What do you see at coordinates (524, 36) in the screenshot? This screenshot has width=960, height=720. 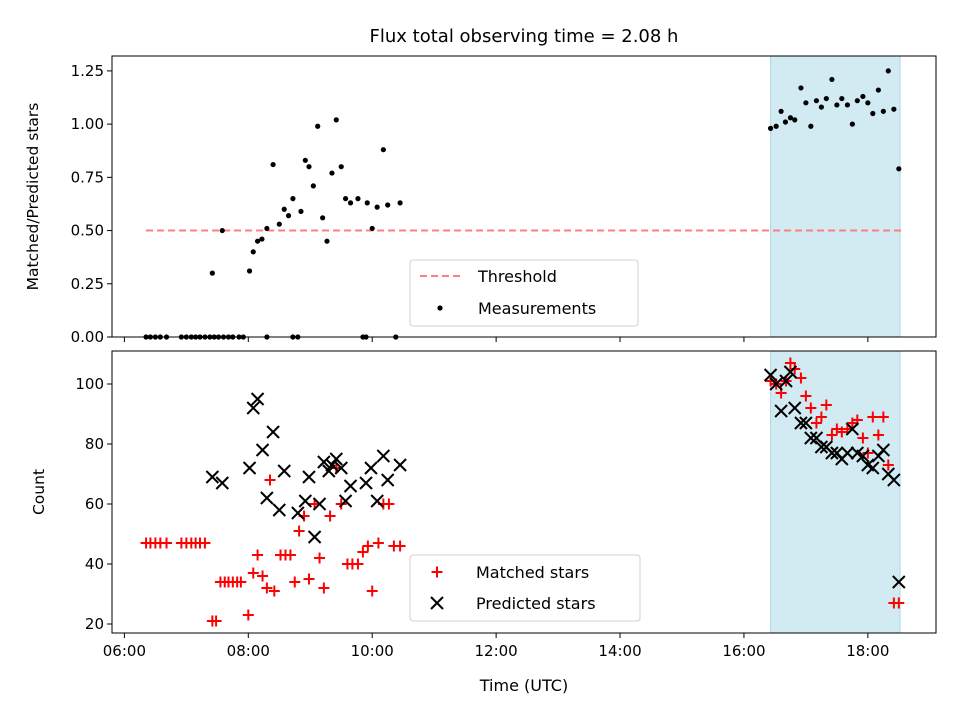 I see `chart-title: Flux total observing time = 2.08 h` at bounding box center [524, 36].